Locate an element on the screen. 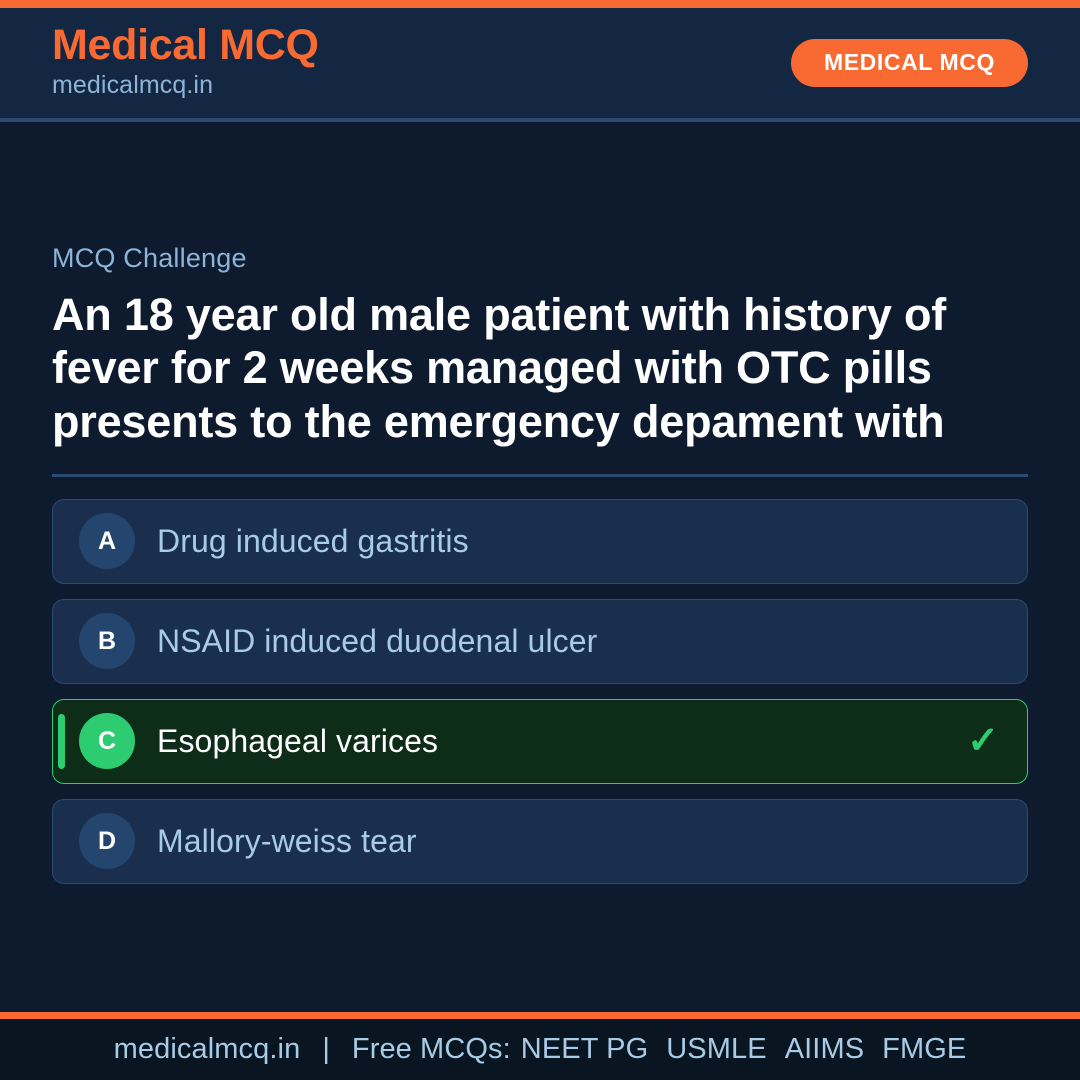 Image resolution: width=1080 pixels, height=1080 pixels. header-badge: MEDICAL MCQ is located at coordinates (909, 63).